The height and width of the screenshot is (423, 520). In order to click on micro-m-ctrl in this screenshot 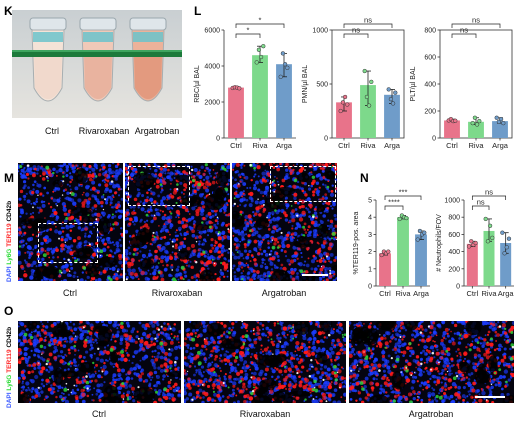, I will do `click(70, 222)`.